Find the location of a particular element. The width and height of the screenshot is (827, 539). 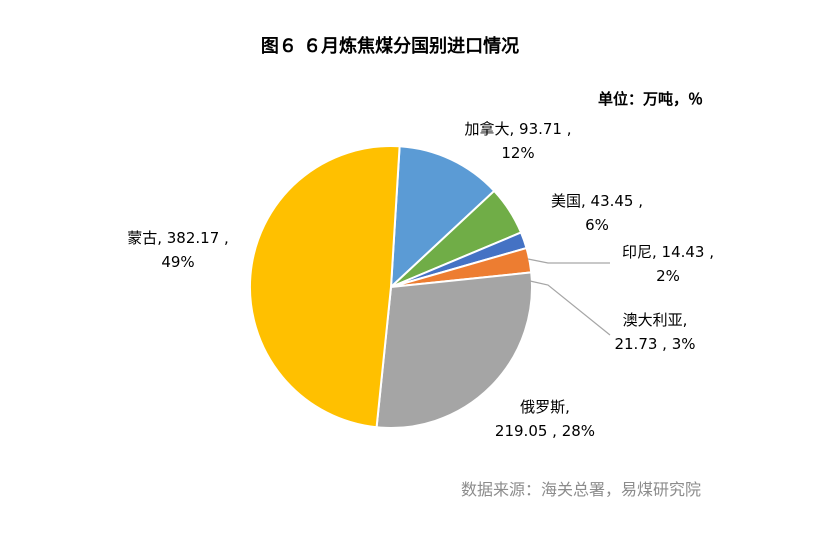

slice-label-1-line2: 12% is located at coordinates (517, 153).